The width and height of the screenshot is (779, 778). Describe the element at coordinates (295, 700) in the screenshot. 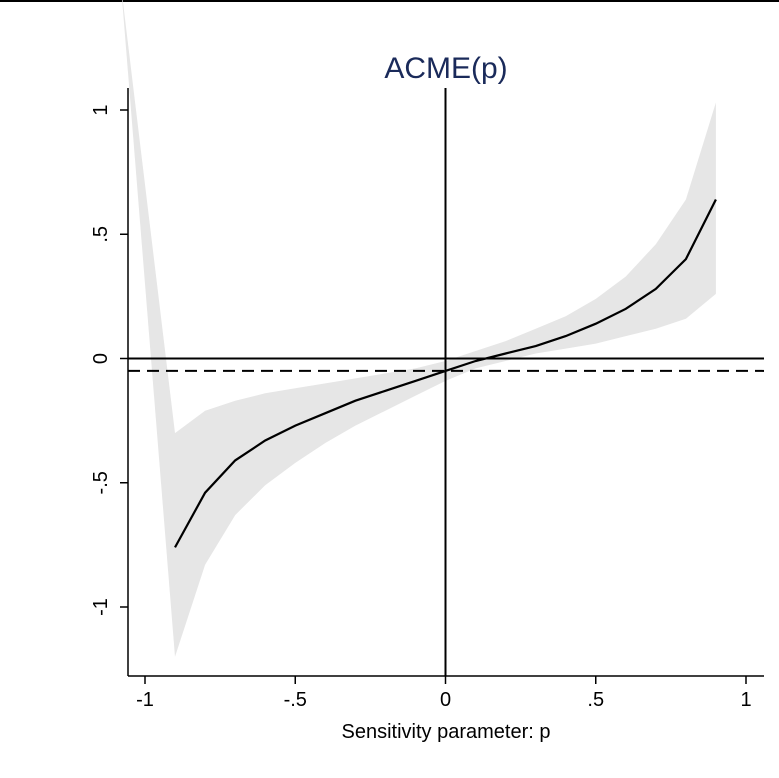

I see `x-tick-label: -.5` at that location.